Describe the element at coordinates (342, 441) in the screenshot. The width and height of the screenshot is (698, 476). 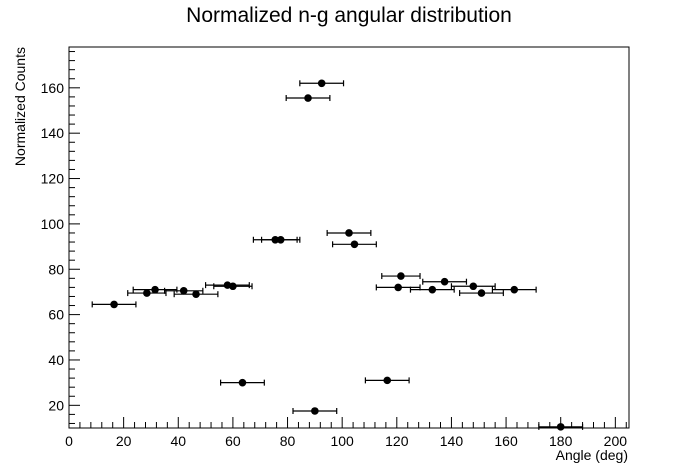
I see `x-tick-label: 100` at that location.